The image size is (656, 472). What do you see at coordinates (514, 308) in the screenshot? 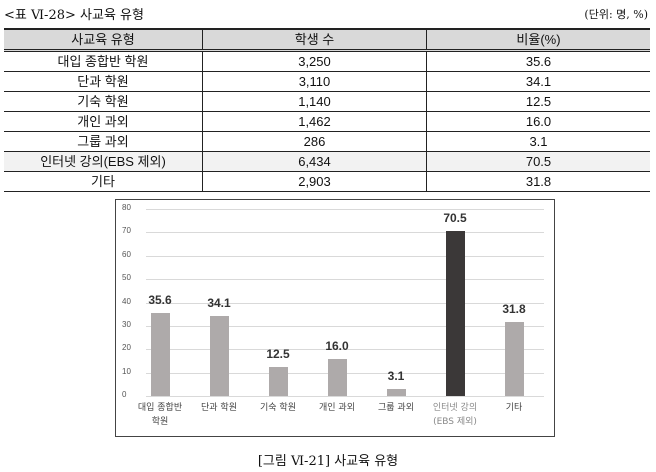
I see `value-label: 31.8` at bounding box center [514, 308].